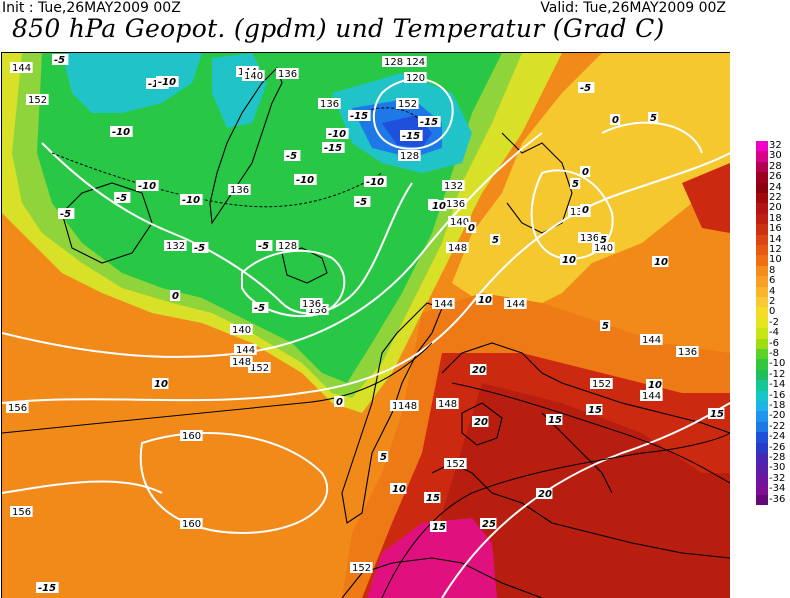 This screenshot has width=790, height=598. What do you see at coordinates (107, 223) in the screenshot?
I see `labrador-coast` at bounding box center [107, 223].